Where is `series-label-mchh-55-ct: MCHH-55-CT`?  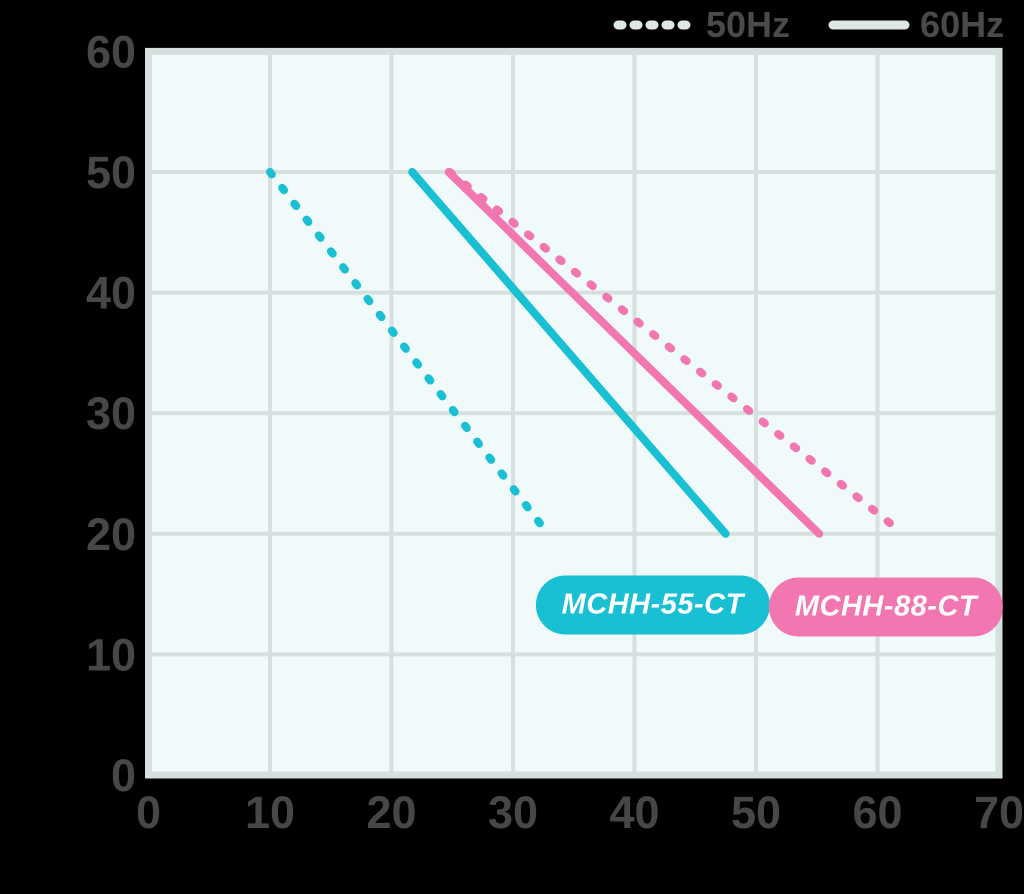 series-label-mchh-55-ct: MCHH-55-CT is located at coordinates (652, 605).